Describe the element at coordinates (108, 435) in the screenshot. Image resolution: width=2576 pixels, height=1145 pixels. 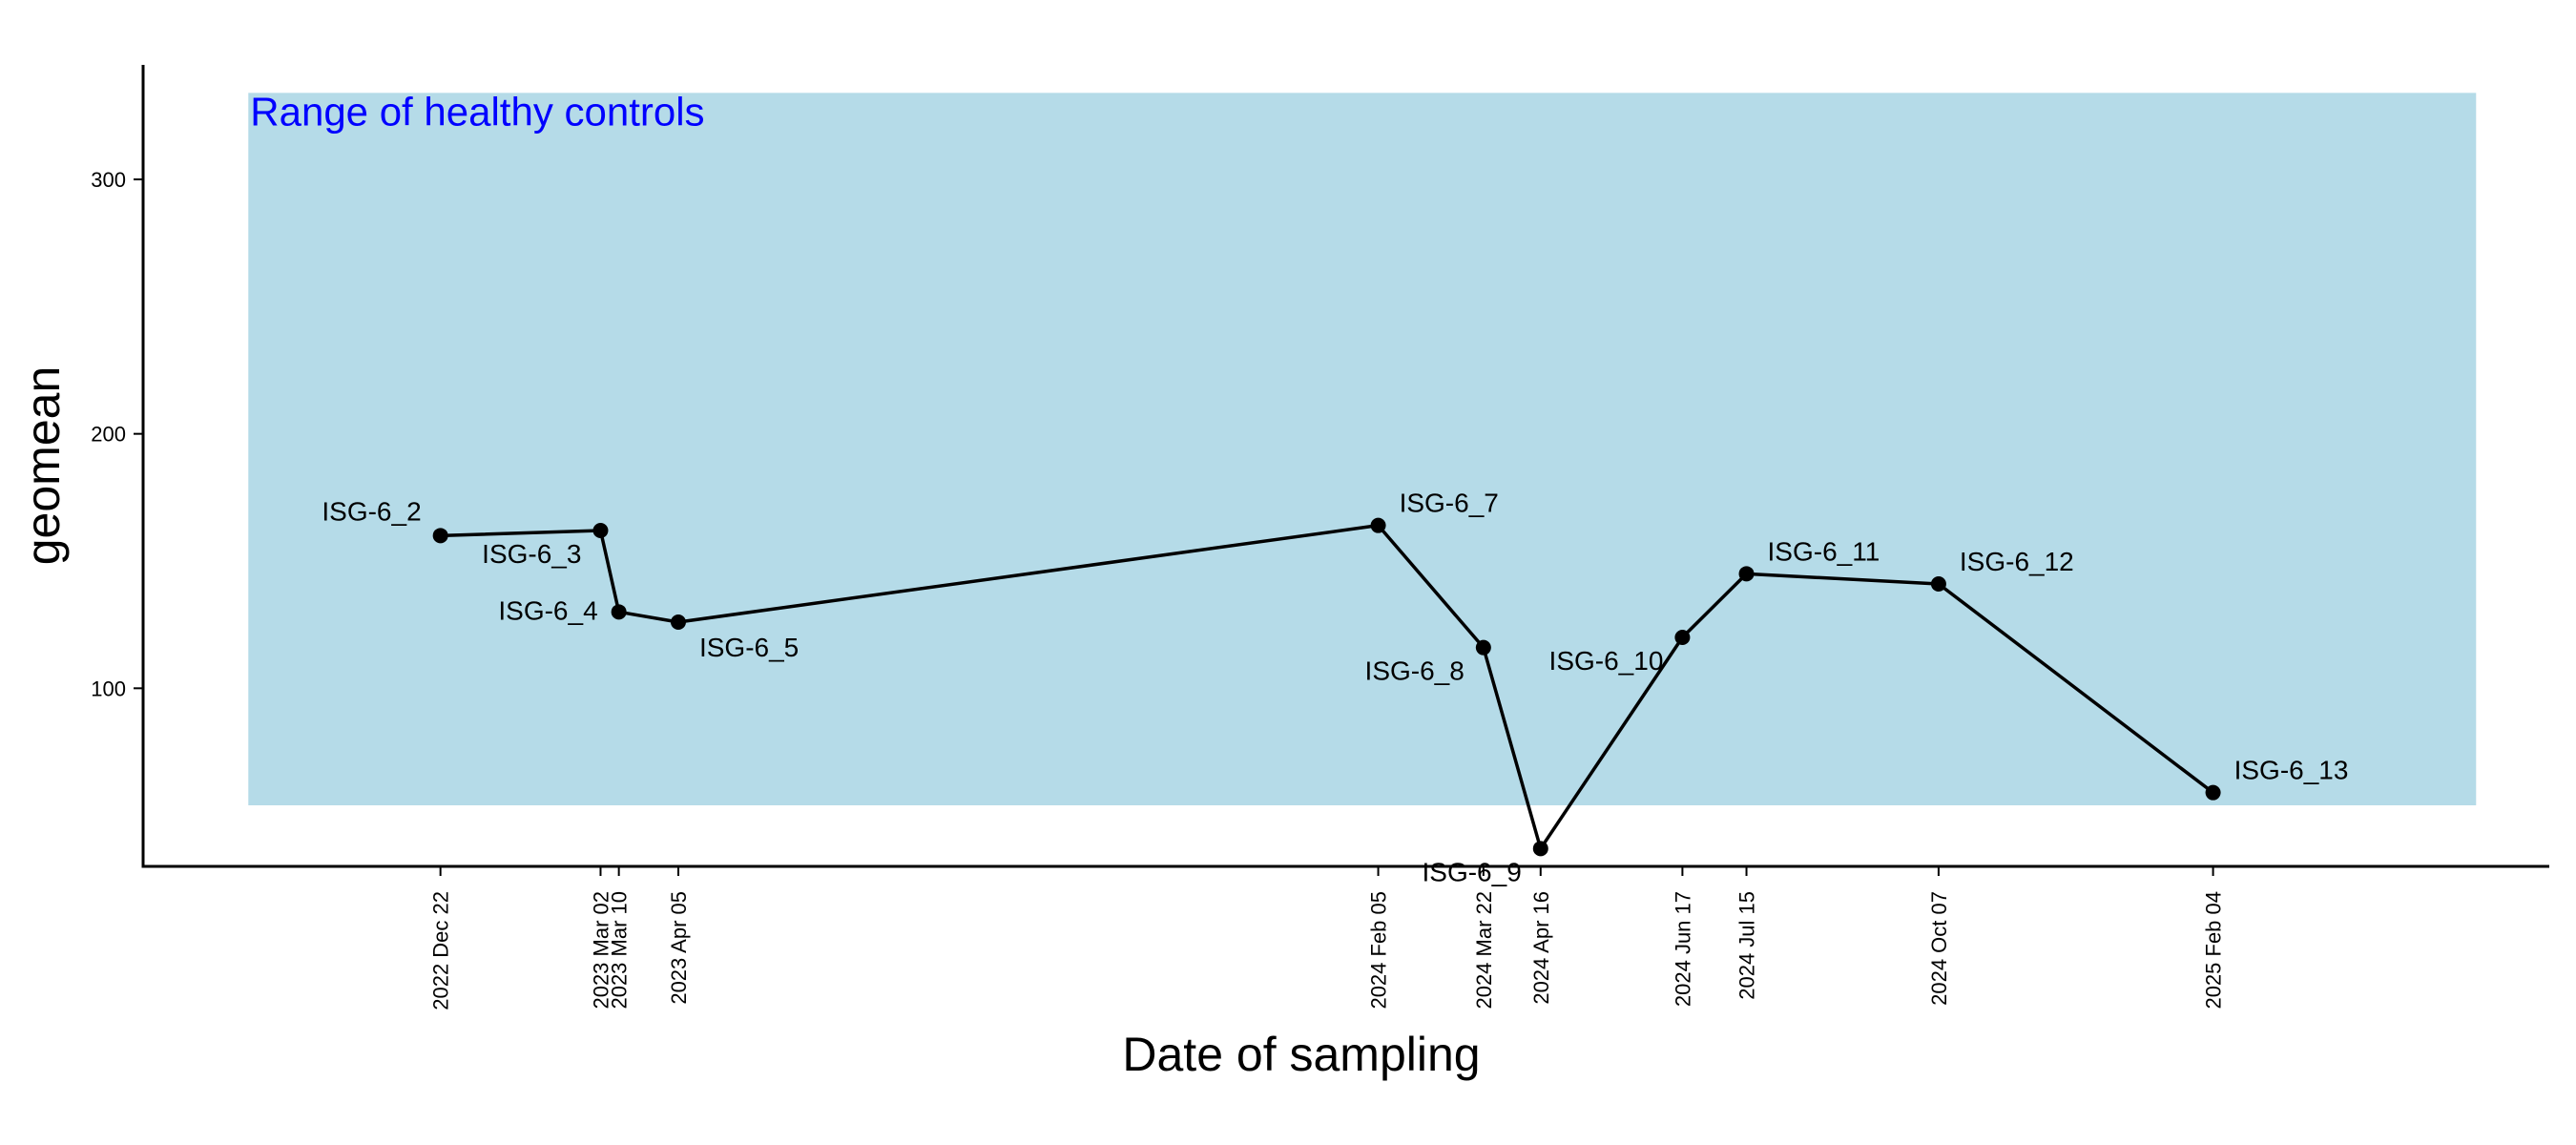
I see `y-tick-label: 200` at that location.